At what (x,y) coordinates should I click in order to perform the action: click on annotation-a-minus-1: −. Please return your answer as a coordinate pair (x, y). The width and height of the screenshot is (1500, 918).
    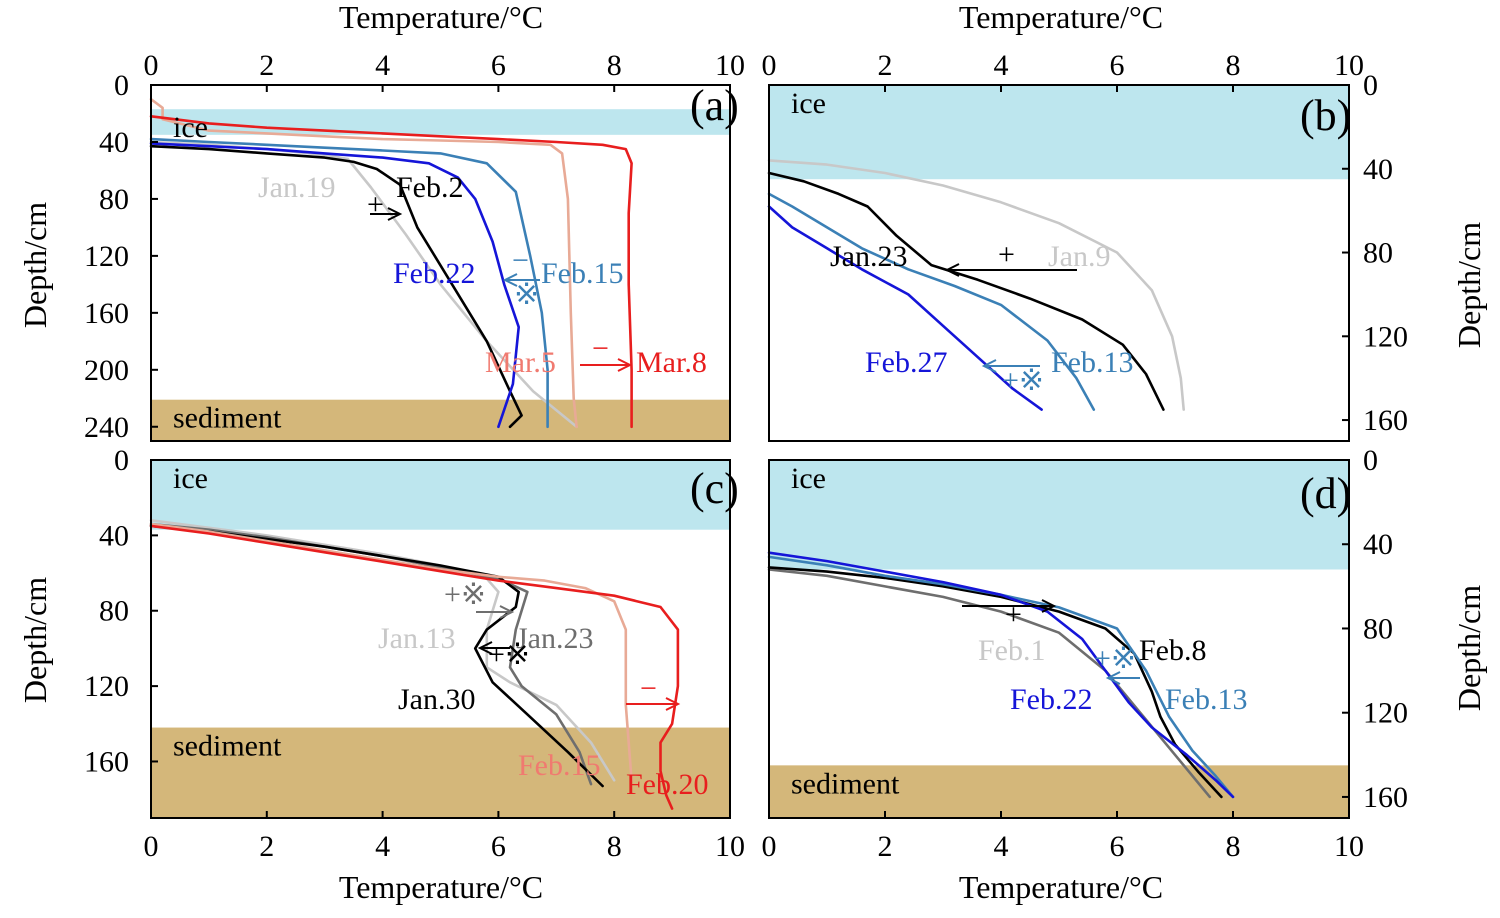
    Looking at the image, I should click on (520, 260).